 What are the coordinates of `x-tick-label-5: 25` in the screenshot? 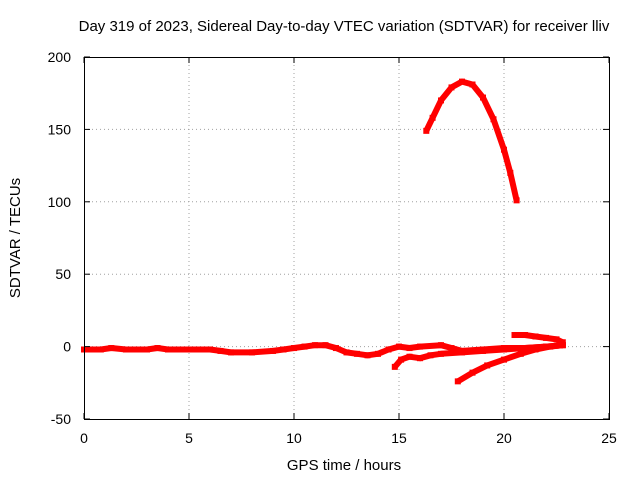 It's located at (609, 438).